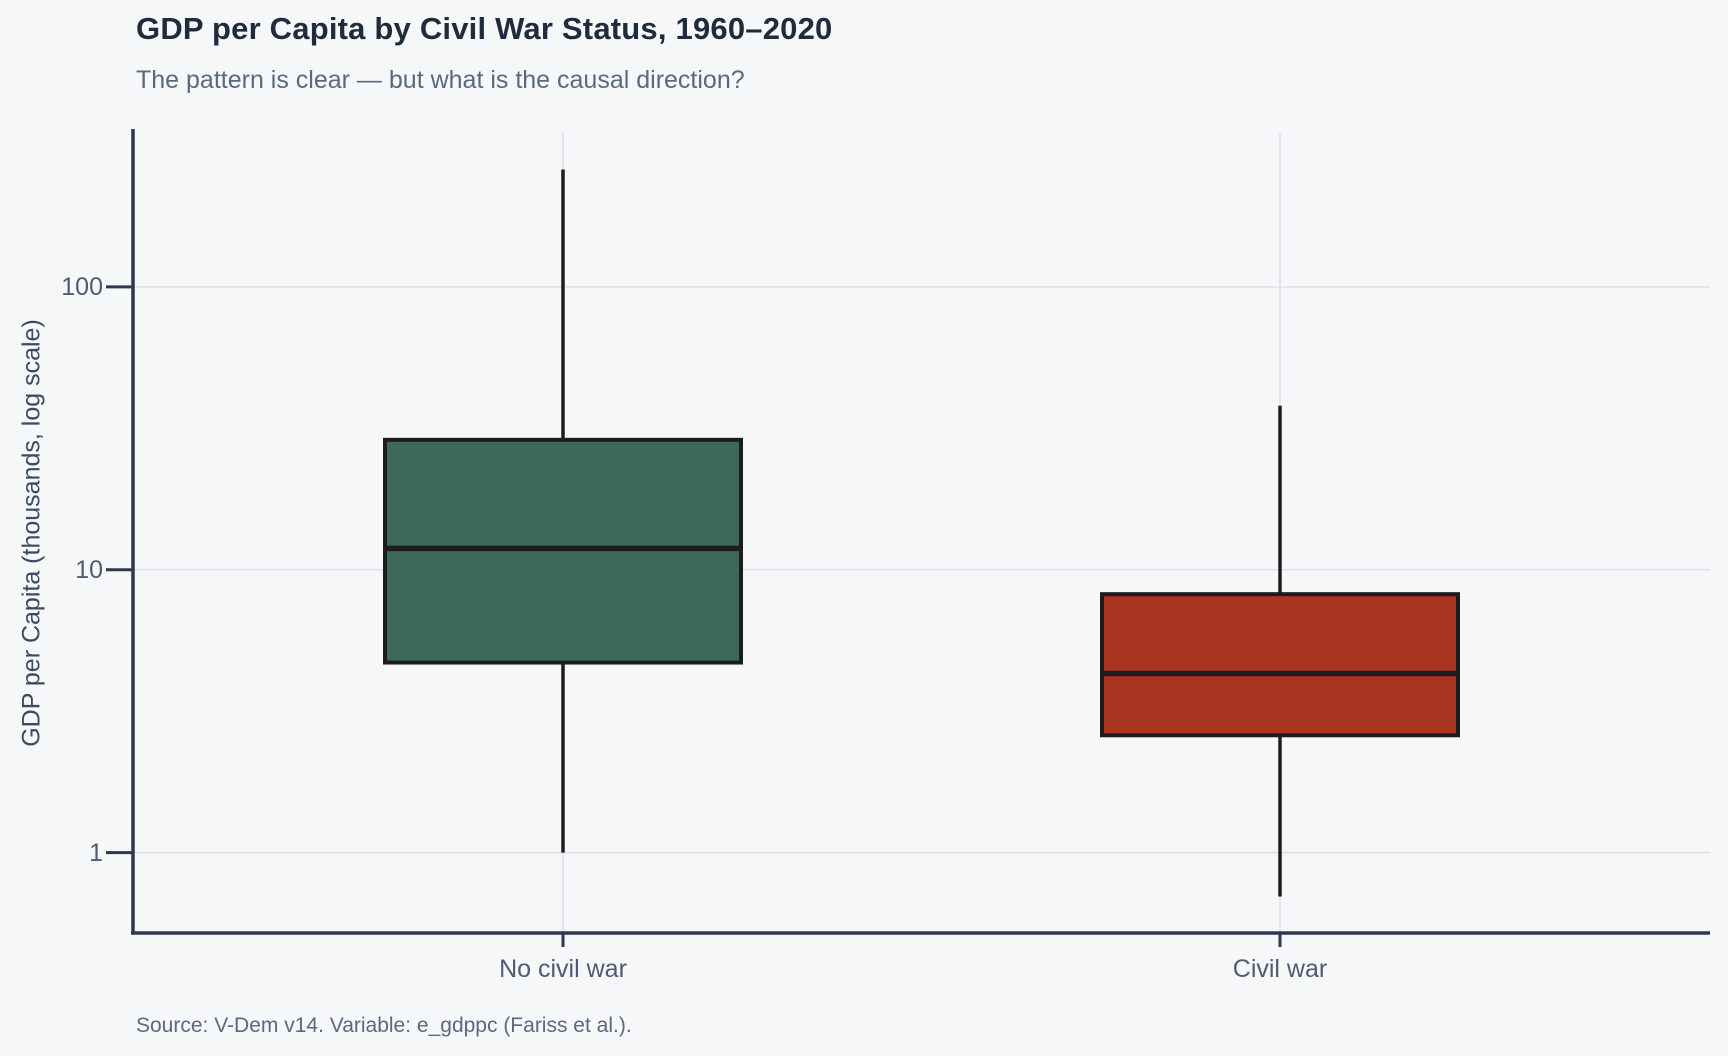 Image resolution: width=1728 pixels, height=1056 pixels. Describe the element at coordinates (563, 551) in the screenshot. I see `box-no-civil-war` at that location.